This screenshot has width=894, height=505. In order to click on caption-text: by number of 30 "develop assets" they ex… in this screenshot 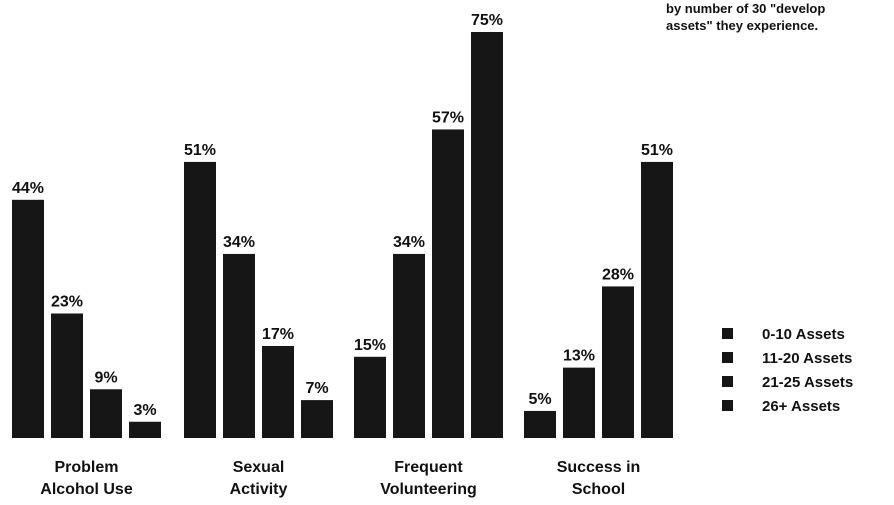, I will do `click(745, 17)`.